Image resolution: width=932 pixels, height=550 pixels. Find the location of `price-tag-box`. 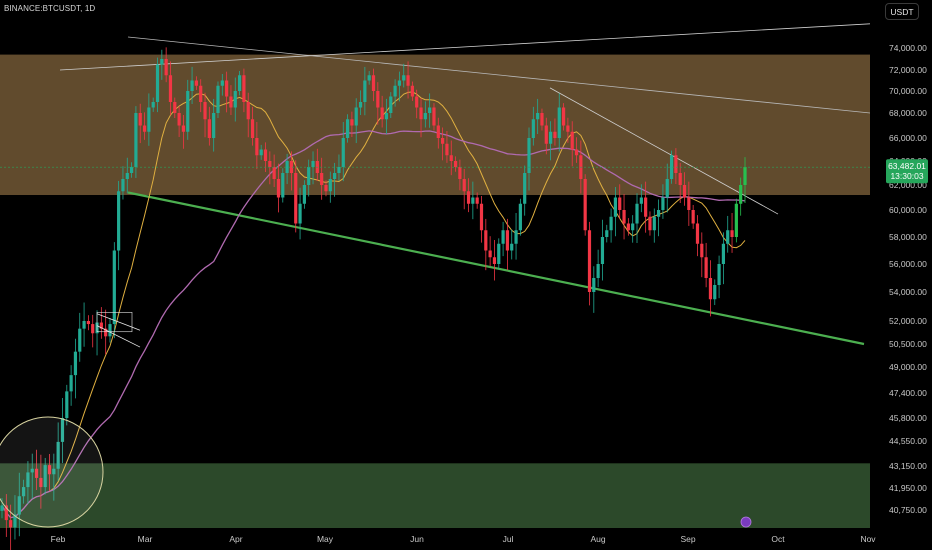

price-tag-box is located at coordinates (907, 171).